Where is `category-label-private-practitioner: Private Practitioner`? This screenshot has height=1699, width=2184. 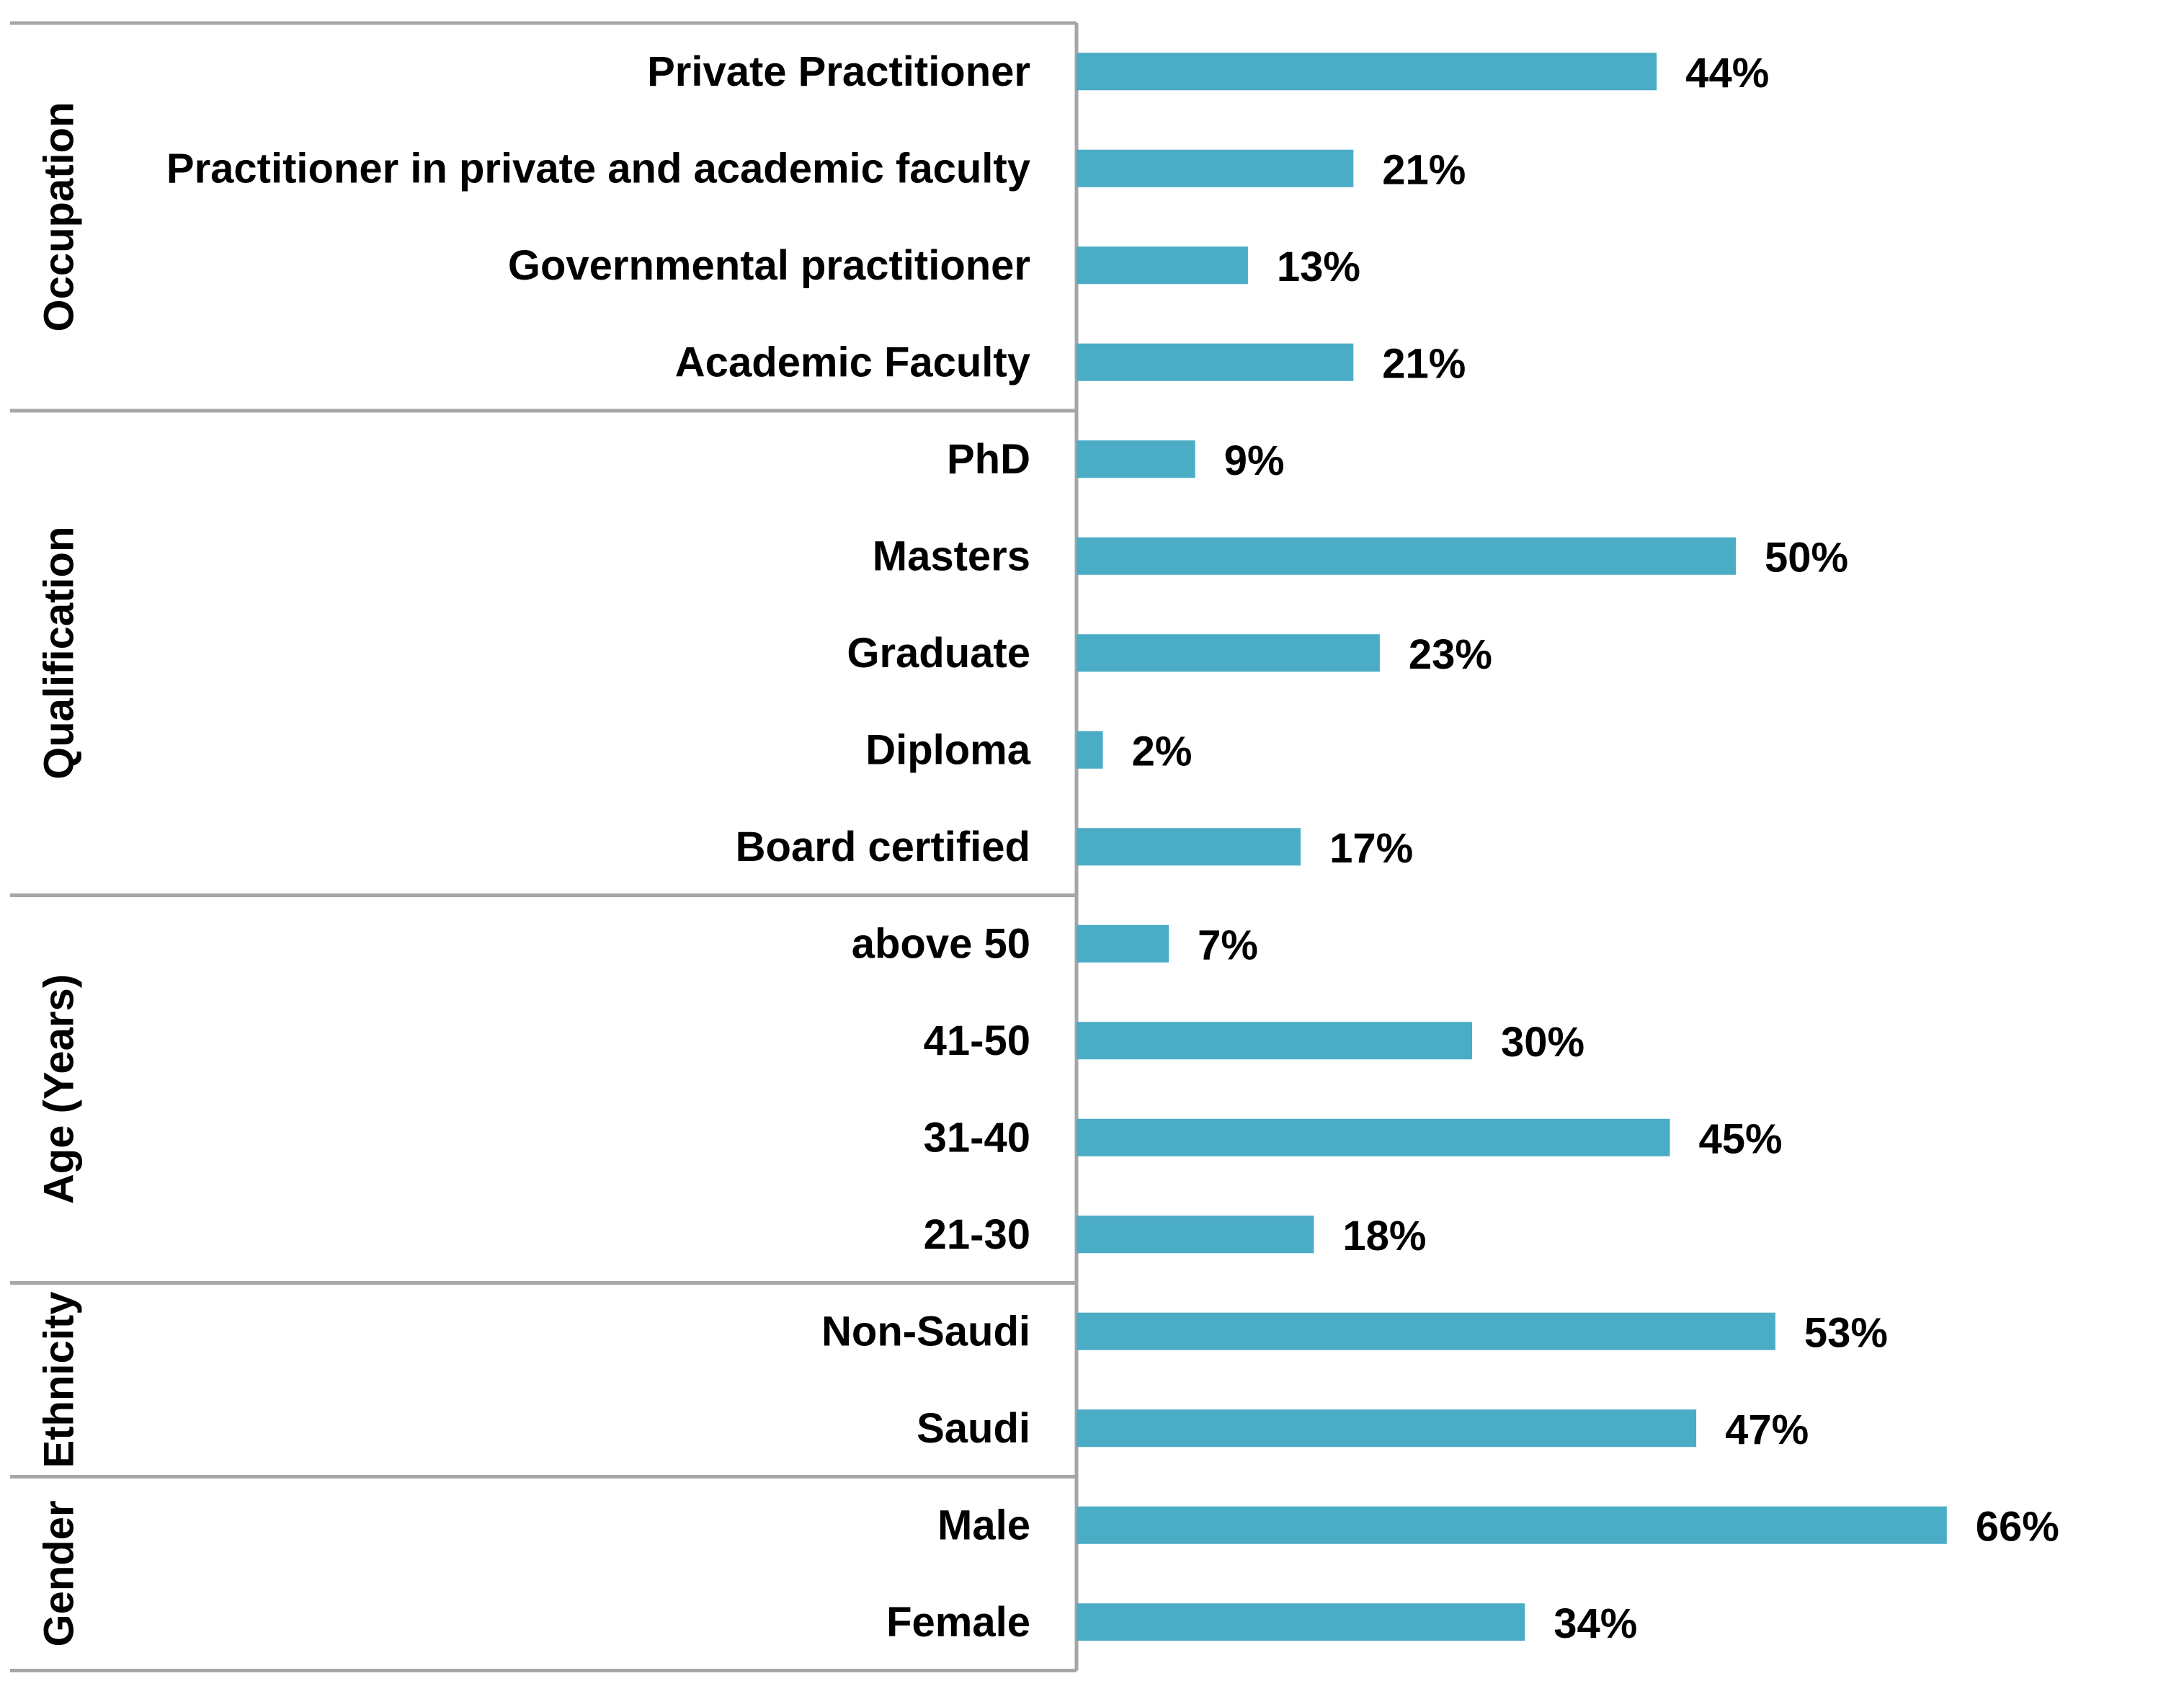 category-label-private-practitioner: Private Practitioner is located at coordinates (839, 71).